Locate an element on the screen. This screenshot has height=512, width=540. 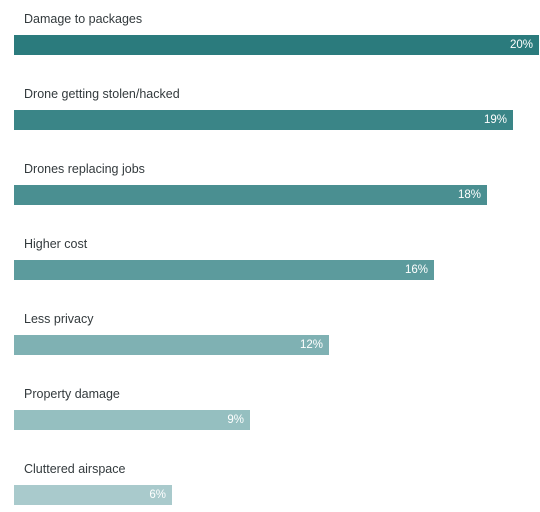
bar-row: Less privacy 12% is located at coordinates (270, 337).